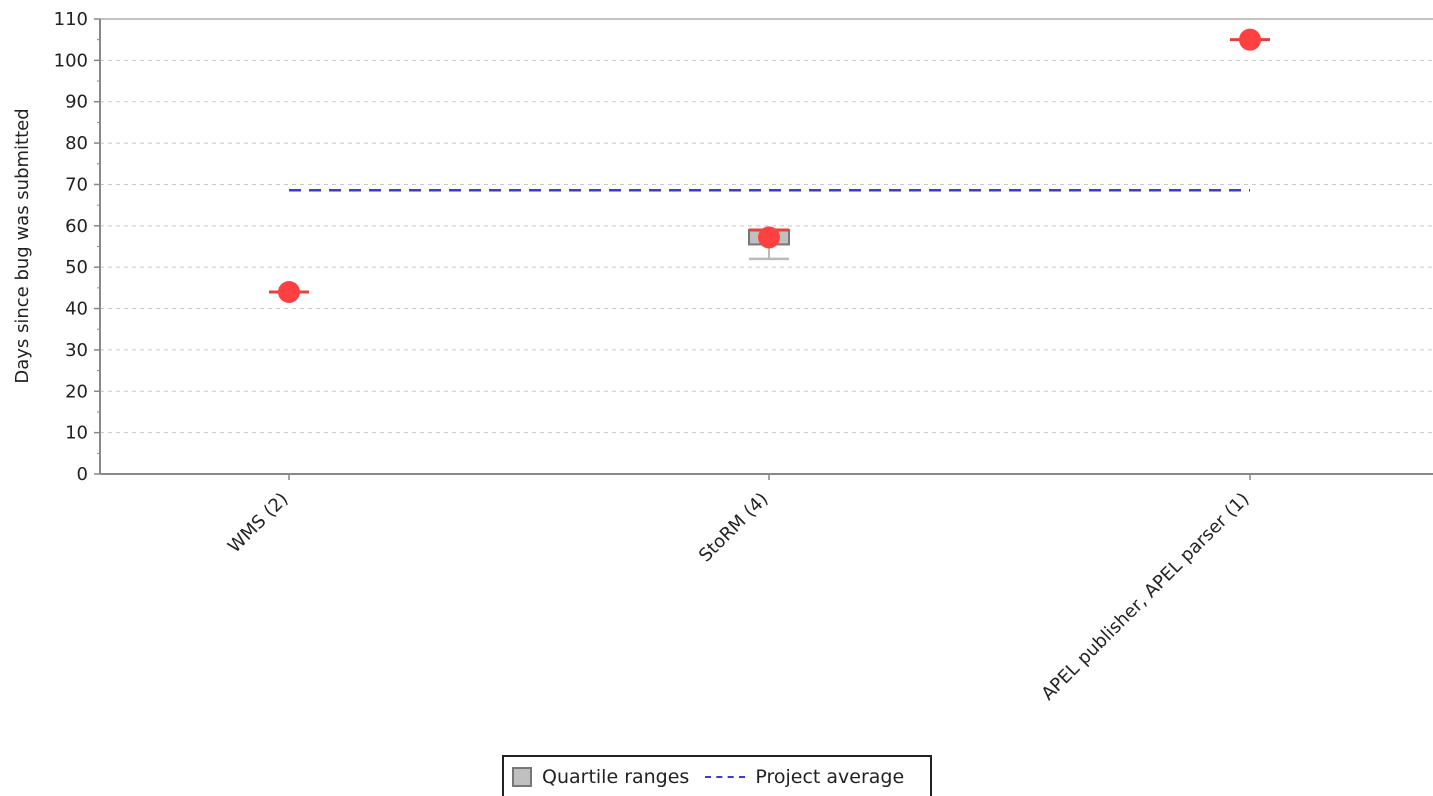 The image size is (1433, 796). I want to click on legend-average-label: Project average, so click(830, 776).